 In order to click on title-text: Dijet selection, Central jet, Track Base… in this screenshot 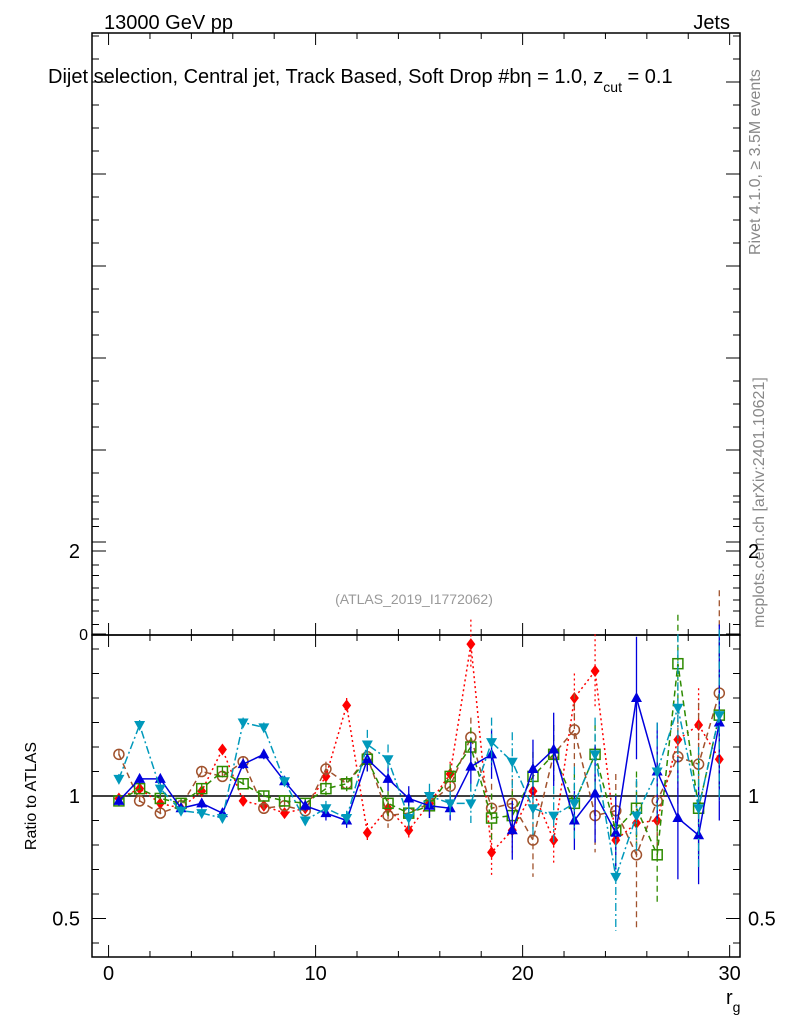, I will do `click(284, 77)`.